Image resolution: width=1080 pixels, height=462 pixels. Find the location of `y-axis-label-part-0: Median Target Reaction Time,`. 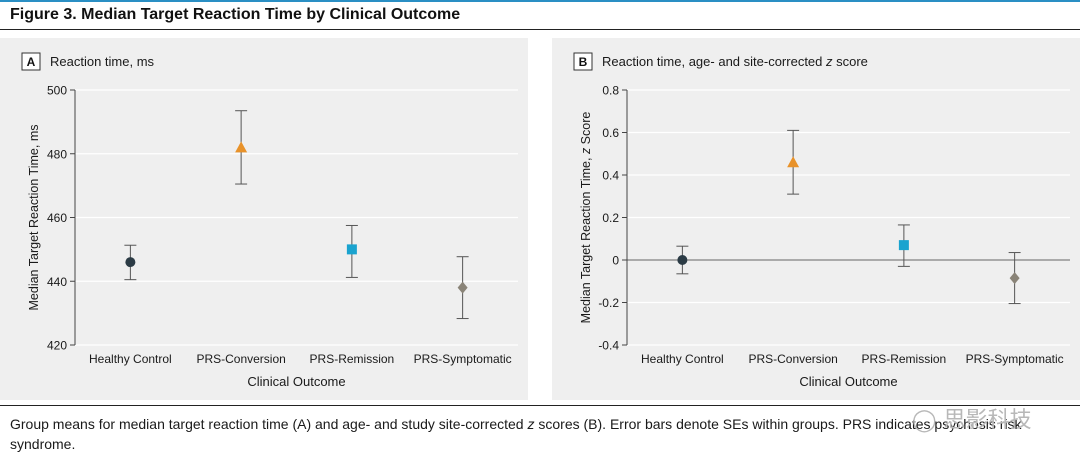

y-axis-label-part-0: Median Target Reaction Time, is located at coordinates (586, 238).